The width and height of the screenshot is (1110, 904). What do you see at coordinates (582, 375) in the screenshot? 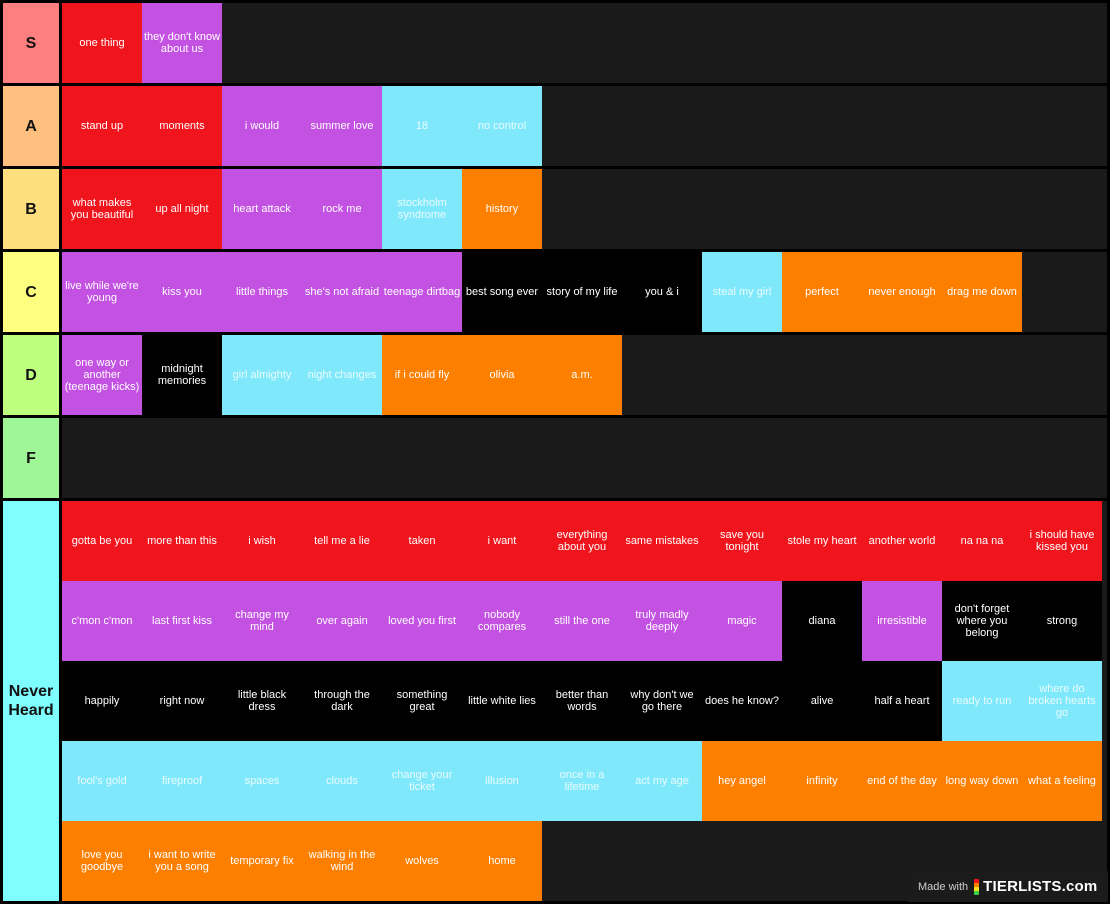
I see `tier-item: a.m.` at bounding box center [582, 375].